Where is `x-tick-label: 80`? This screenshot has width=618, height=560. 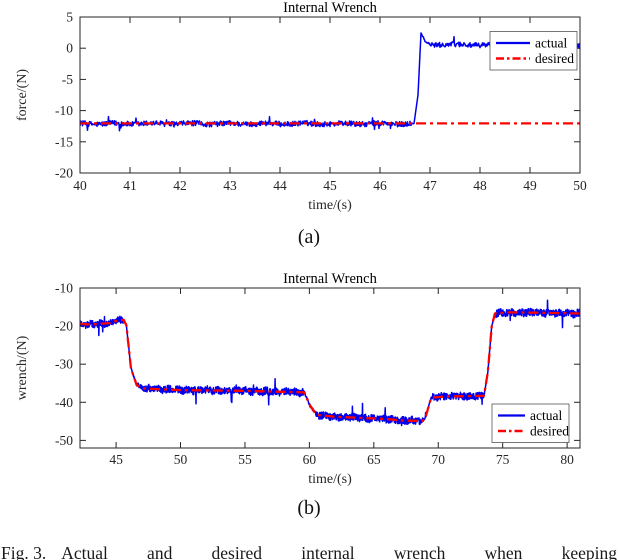 x-tick-label: 80 is located at coordinates (567, 459).